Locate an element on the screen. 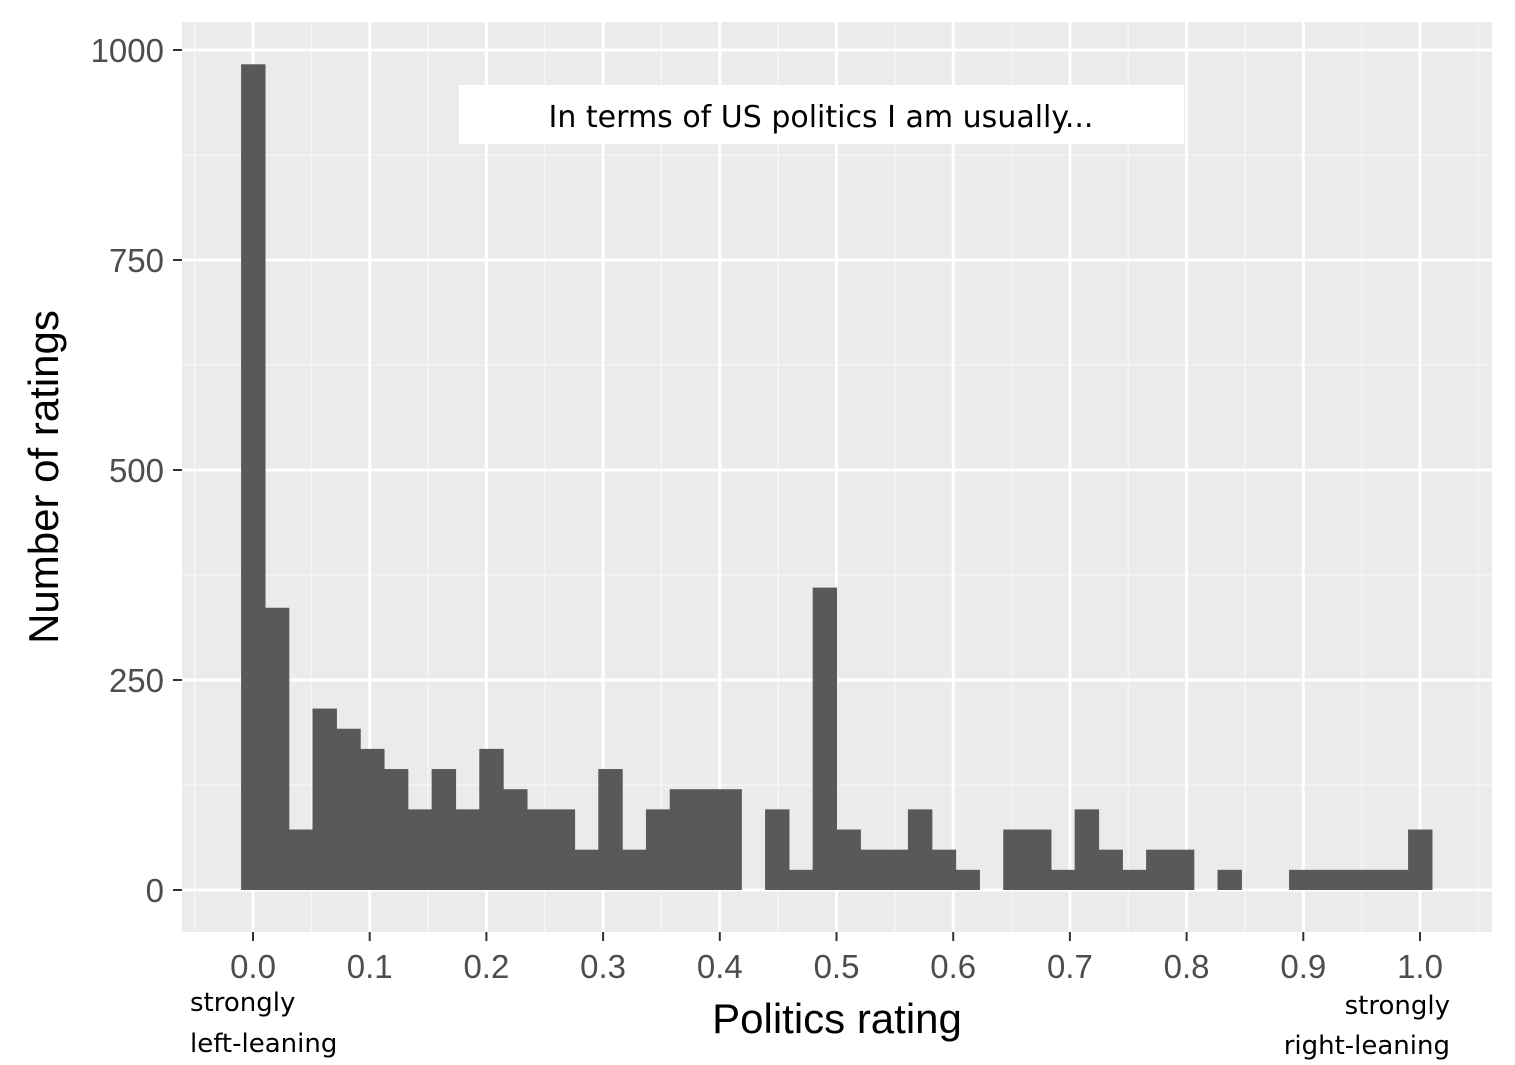 The image size is (1515, 1065). x-axis: 0.0 0.1 0.2 0.3 0.4 0.5 0.6 0.7 0.8 0.9 1.0 is located at coordinates (836, 958).